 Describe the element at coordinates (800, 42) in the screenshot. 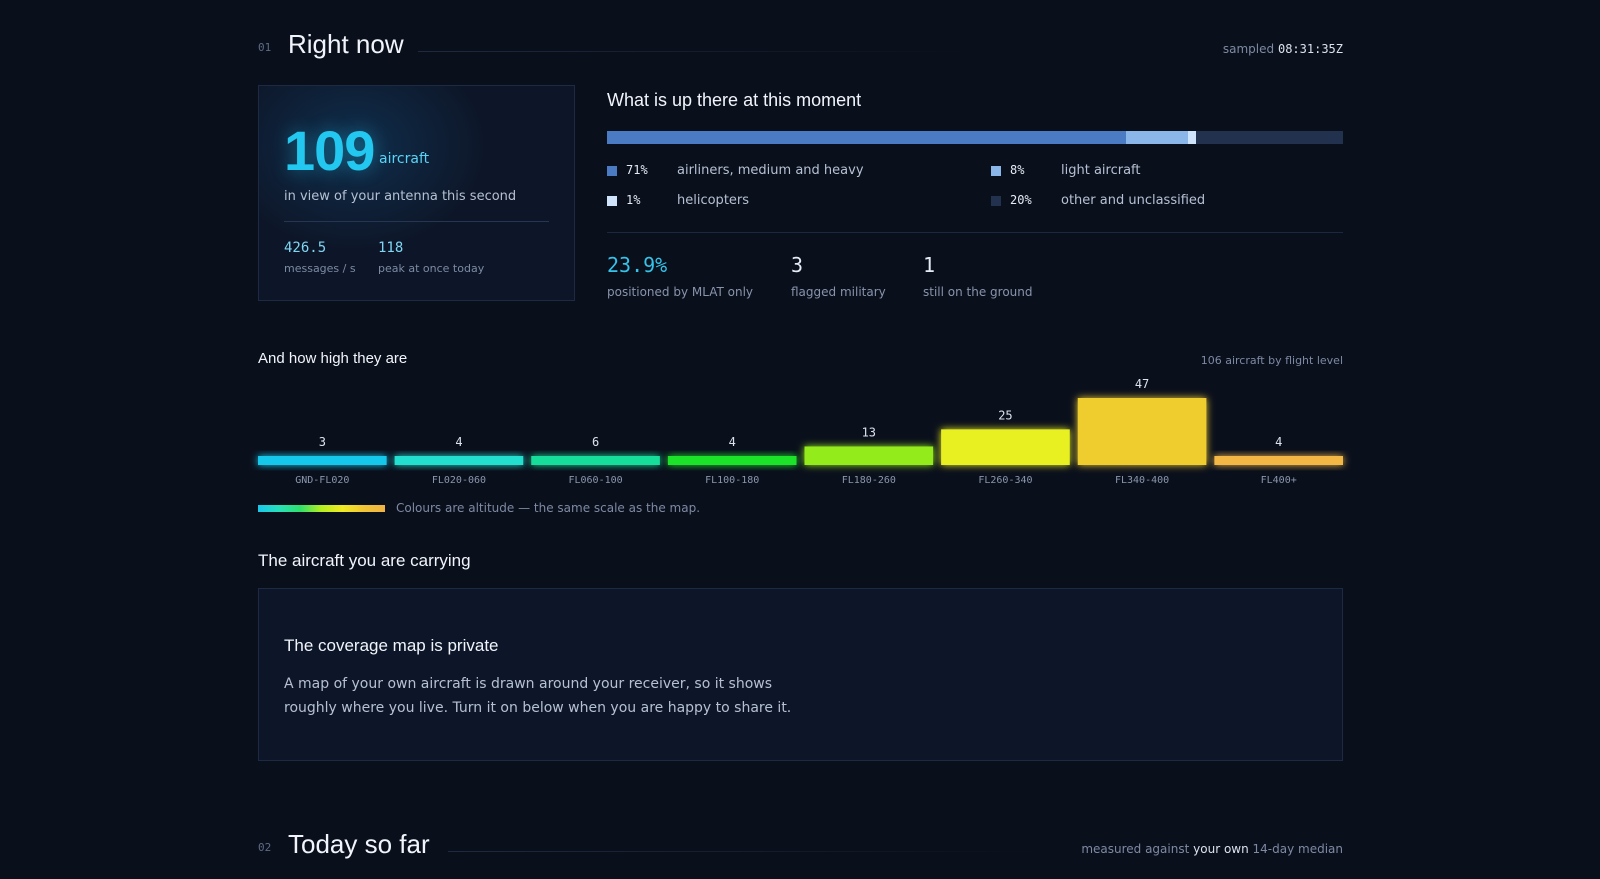

I see `section-header-right-now: 01 Right now sampled 08:31:35Z` at that location.